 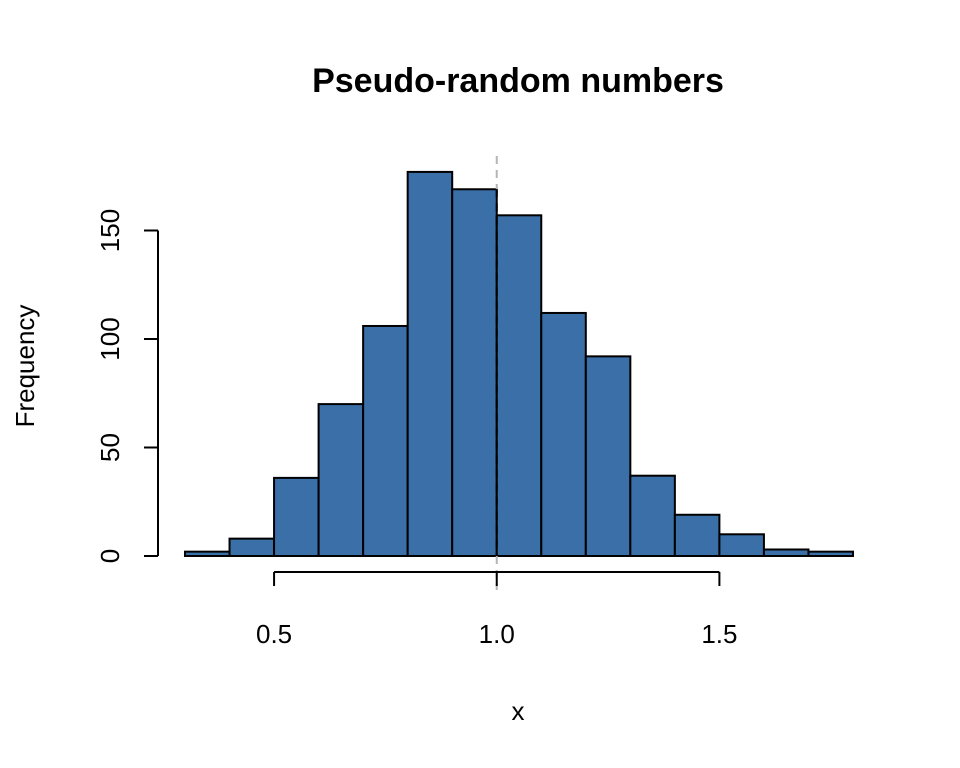 I want to click on x-tick-label-0: 0.5, so click(x=274, y=634).